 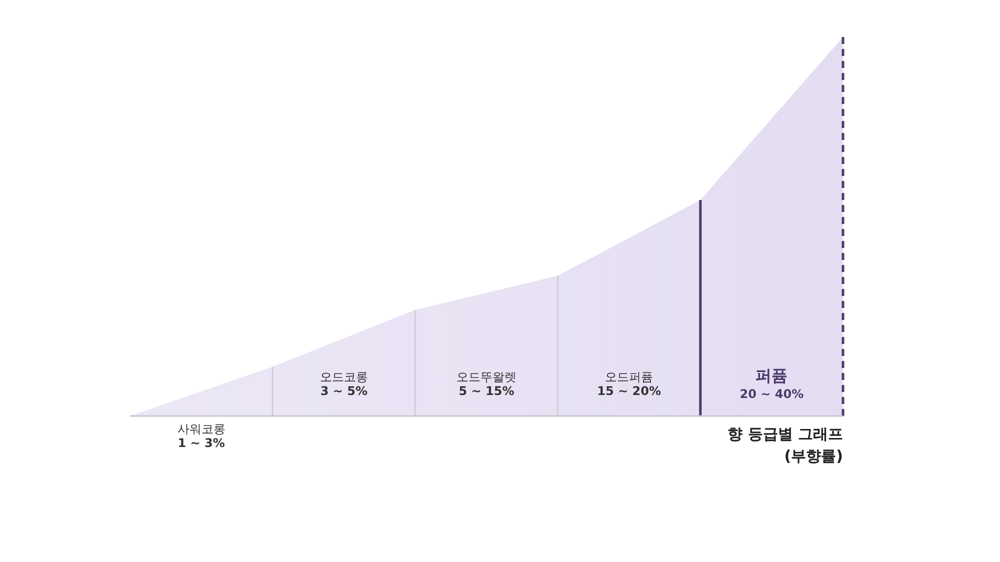 I want to click on annotation: 퍼퓸 20 ~ 40%, so click(x=772, y=383).